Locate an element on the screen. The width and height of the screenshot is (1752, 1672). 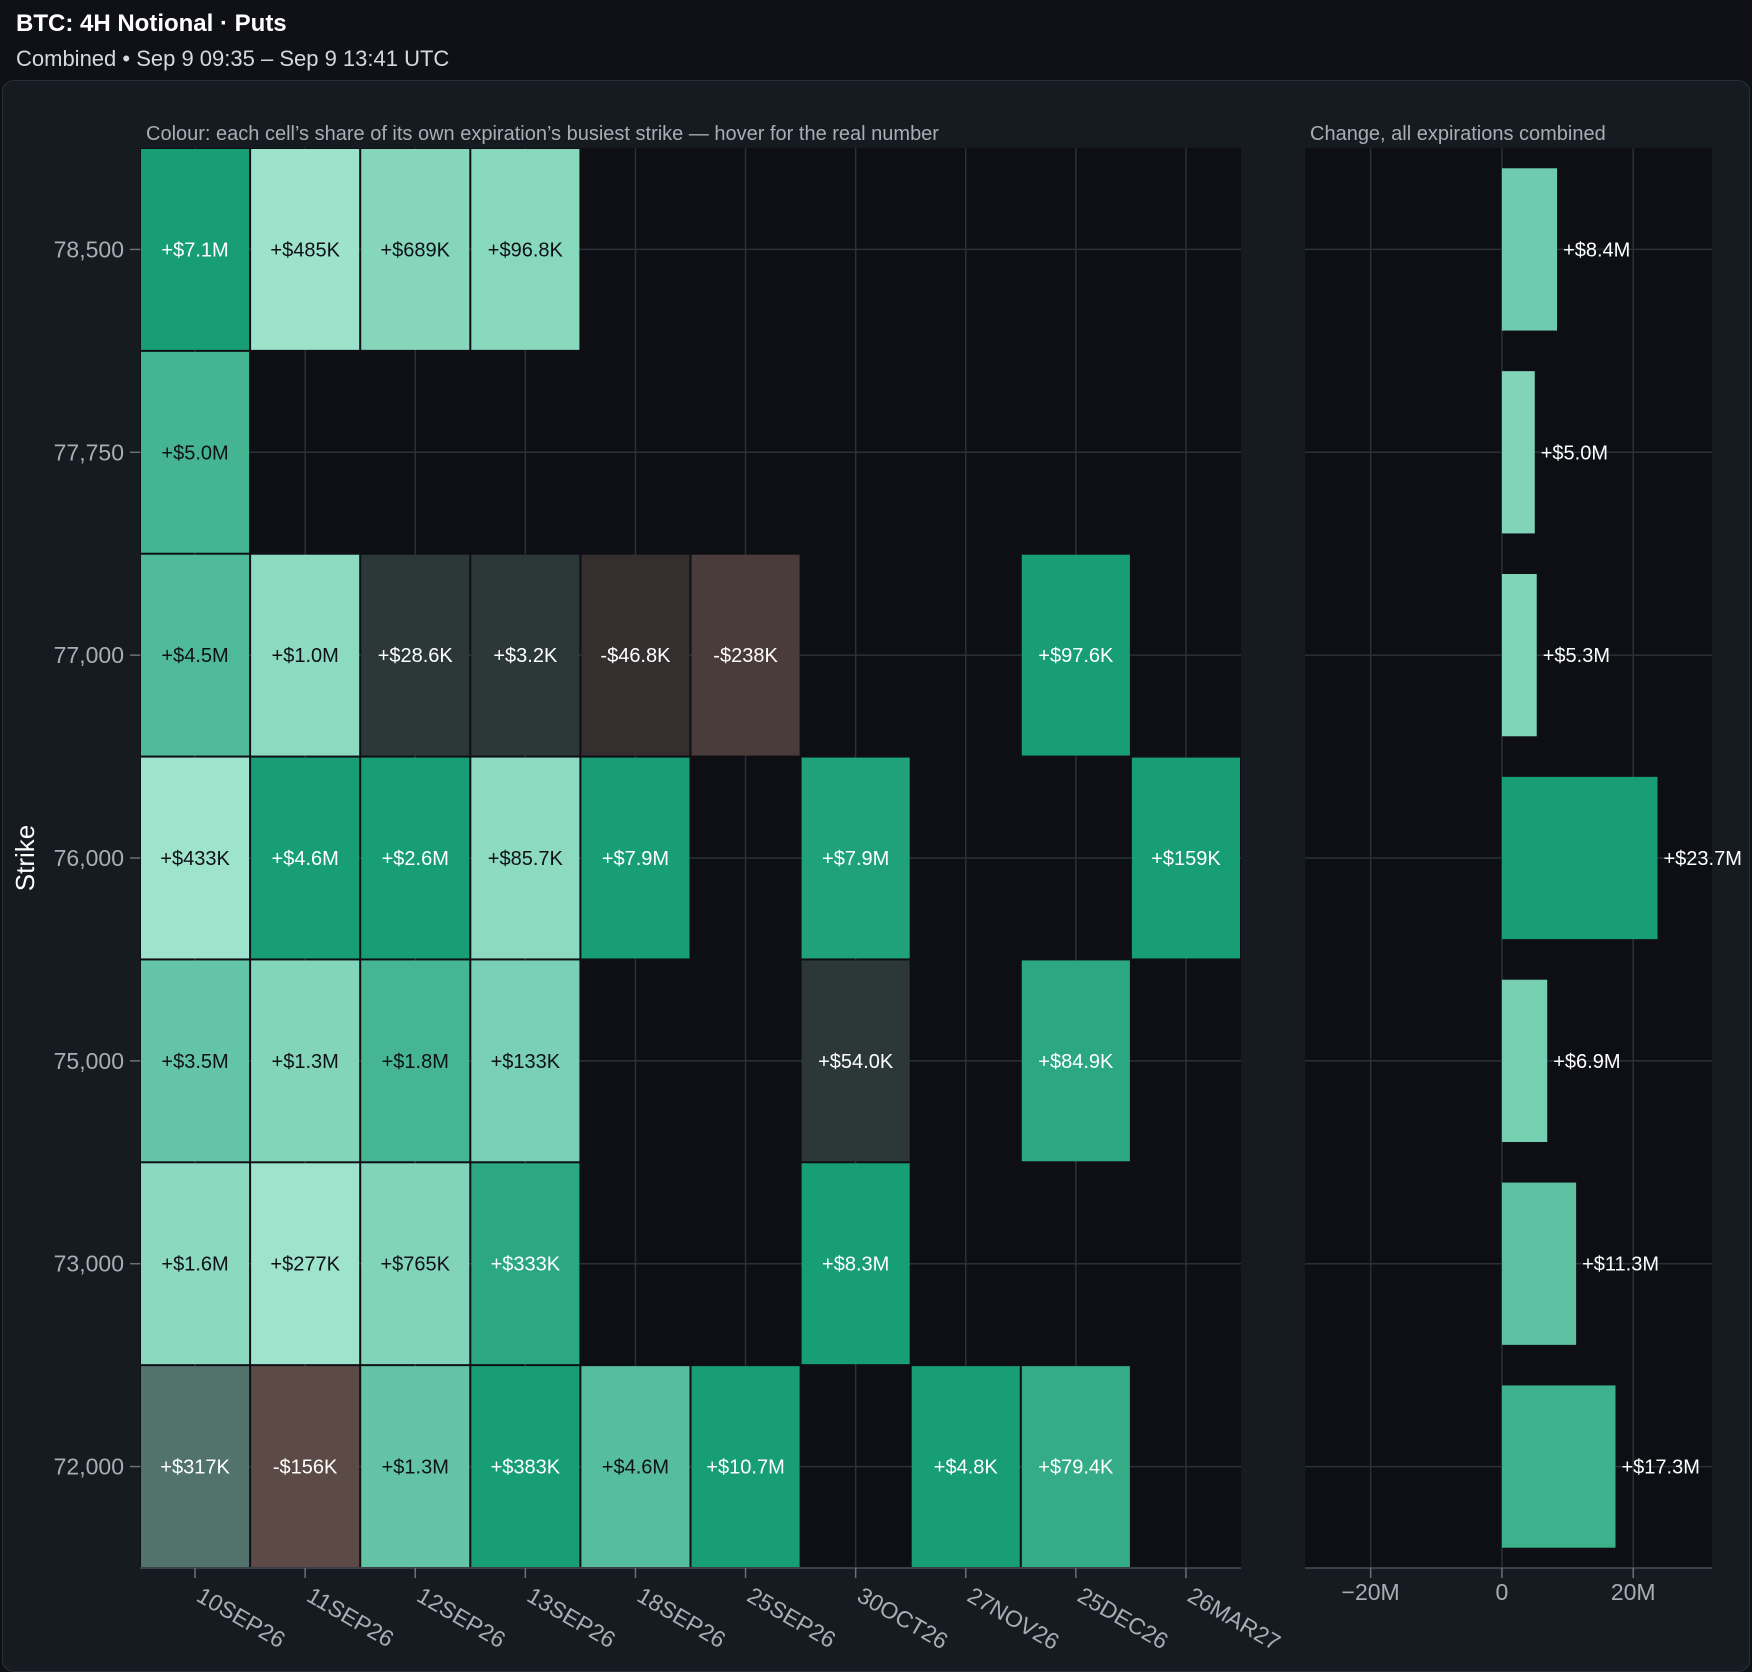
heatmap-cell-label: +$7.1M is located at coordinates (194, 250).